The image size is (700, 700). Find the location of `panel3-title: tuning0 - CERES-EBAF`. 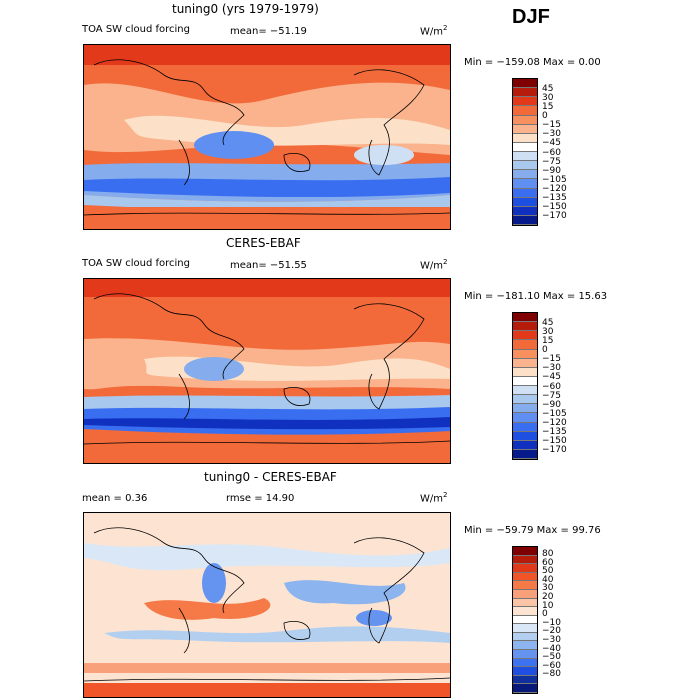

panel3-title: tuning0 - CERES-EBAF is located at coordinates (270, 477).